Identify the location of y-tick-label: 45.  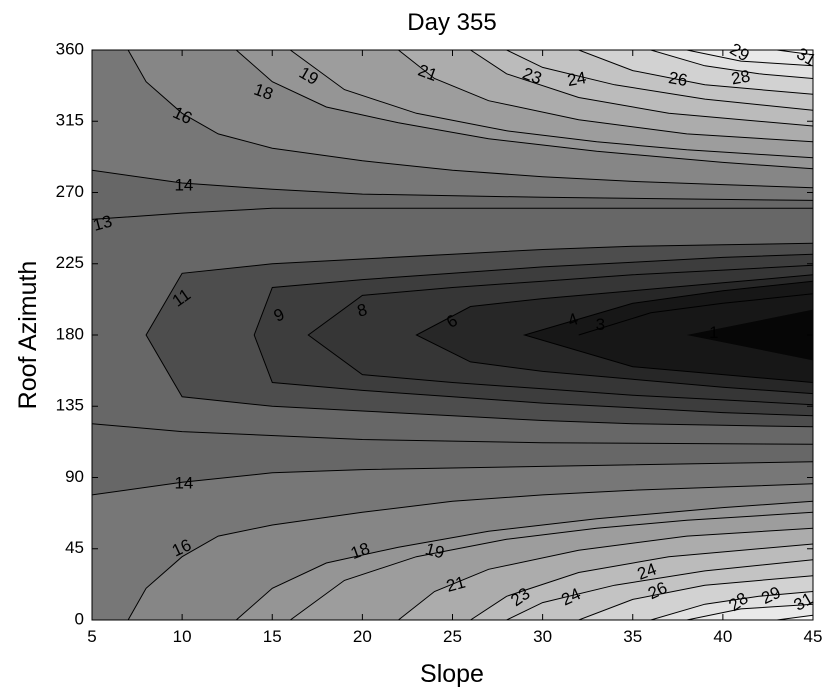
(74, 547).